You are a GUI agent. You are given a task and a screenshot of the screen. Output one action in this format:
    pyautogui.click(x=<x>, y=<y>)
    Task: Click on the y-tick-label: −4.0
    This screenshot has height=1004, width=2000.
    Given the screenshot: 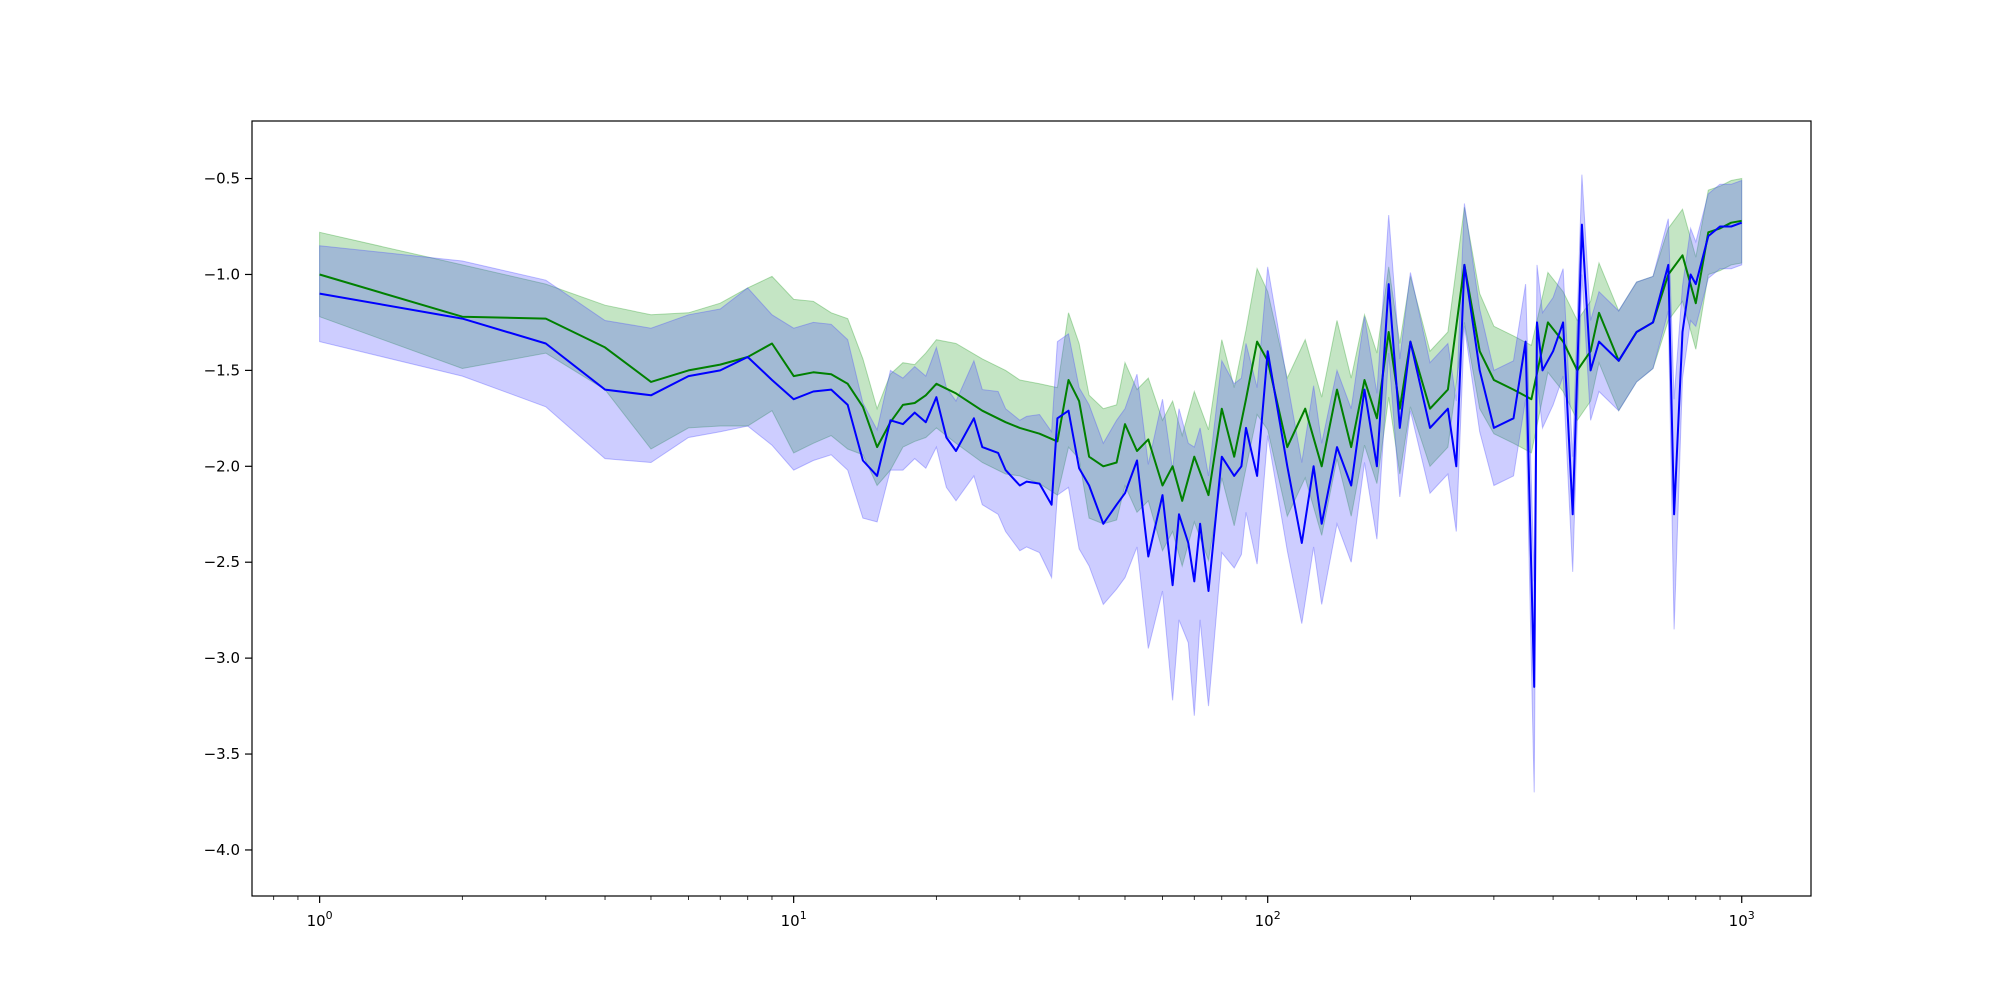 What is the action you would take?
    pyautogui.click(x=222, y=850)
    